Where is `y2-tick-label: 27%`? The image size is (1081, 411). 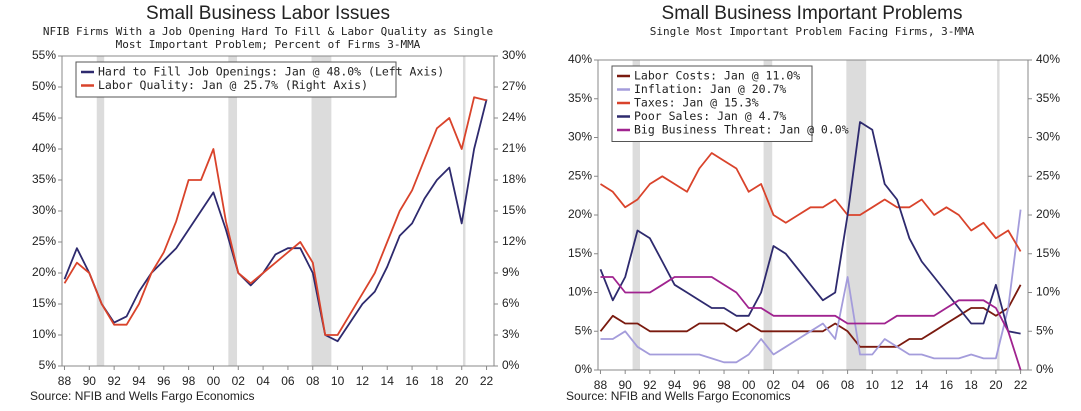
y2-tick-label: 27% is located at coordinates (514, 86).